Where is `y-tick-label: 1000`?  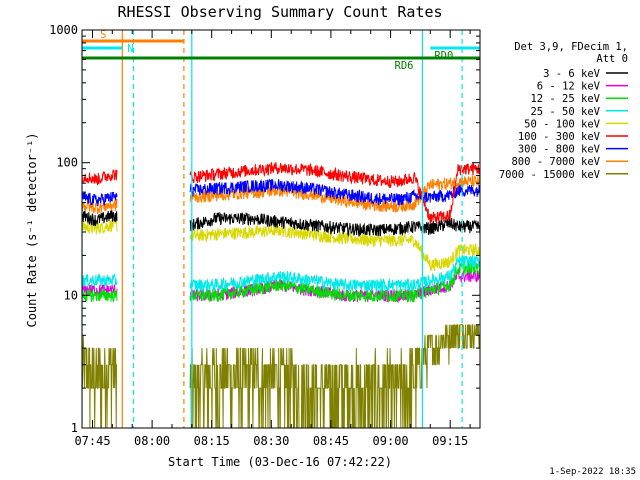
y-tick-label: 1000 is located at coordinates (63, 30).